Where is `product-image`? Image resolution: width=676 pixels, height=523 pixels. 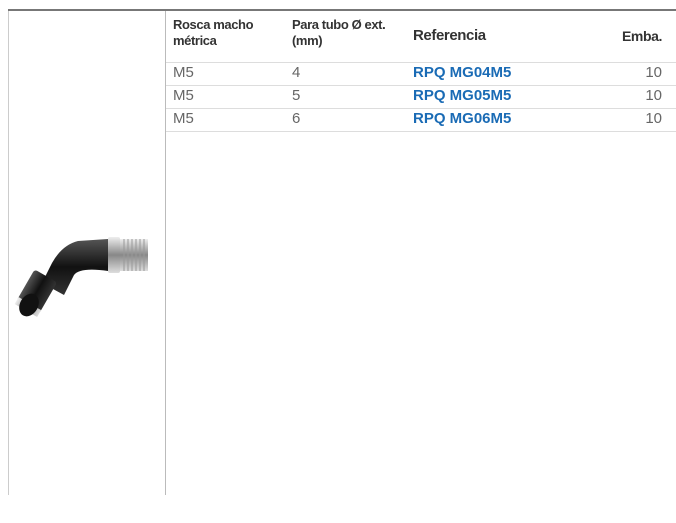
product-image is located at coordinates (81, 277).